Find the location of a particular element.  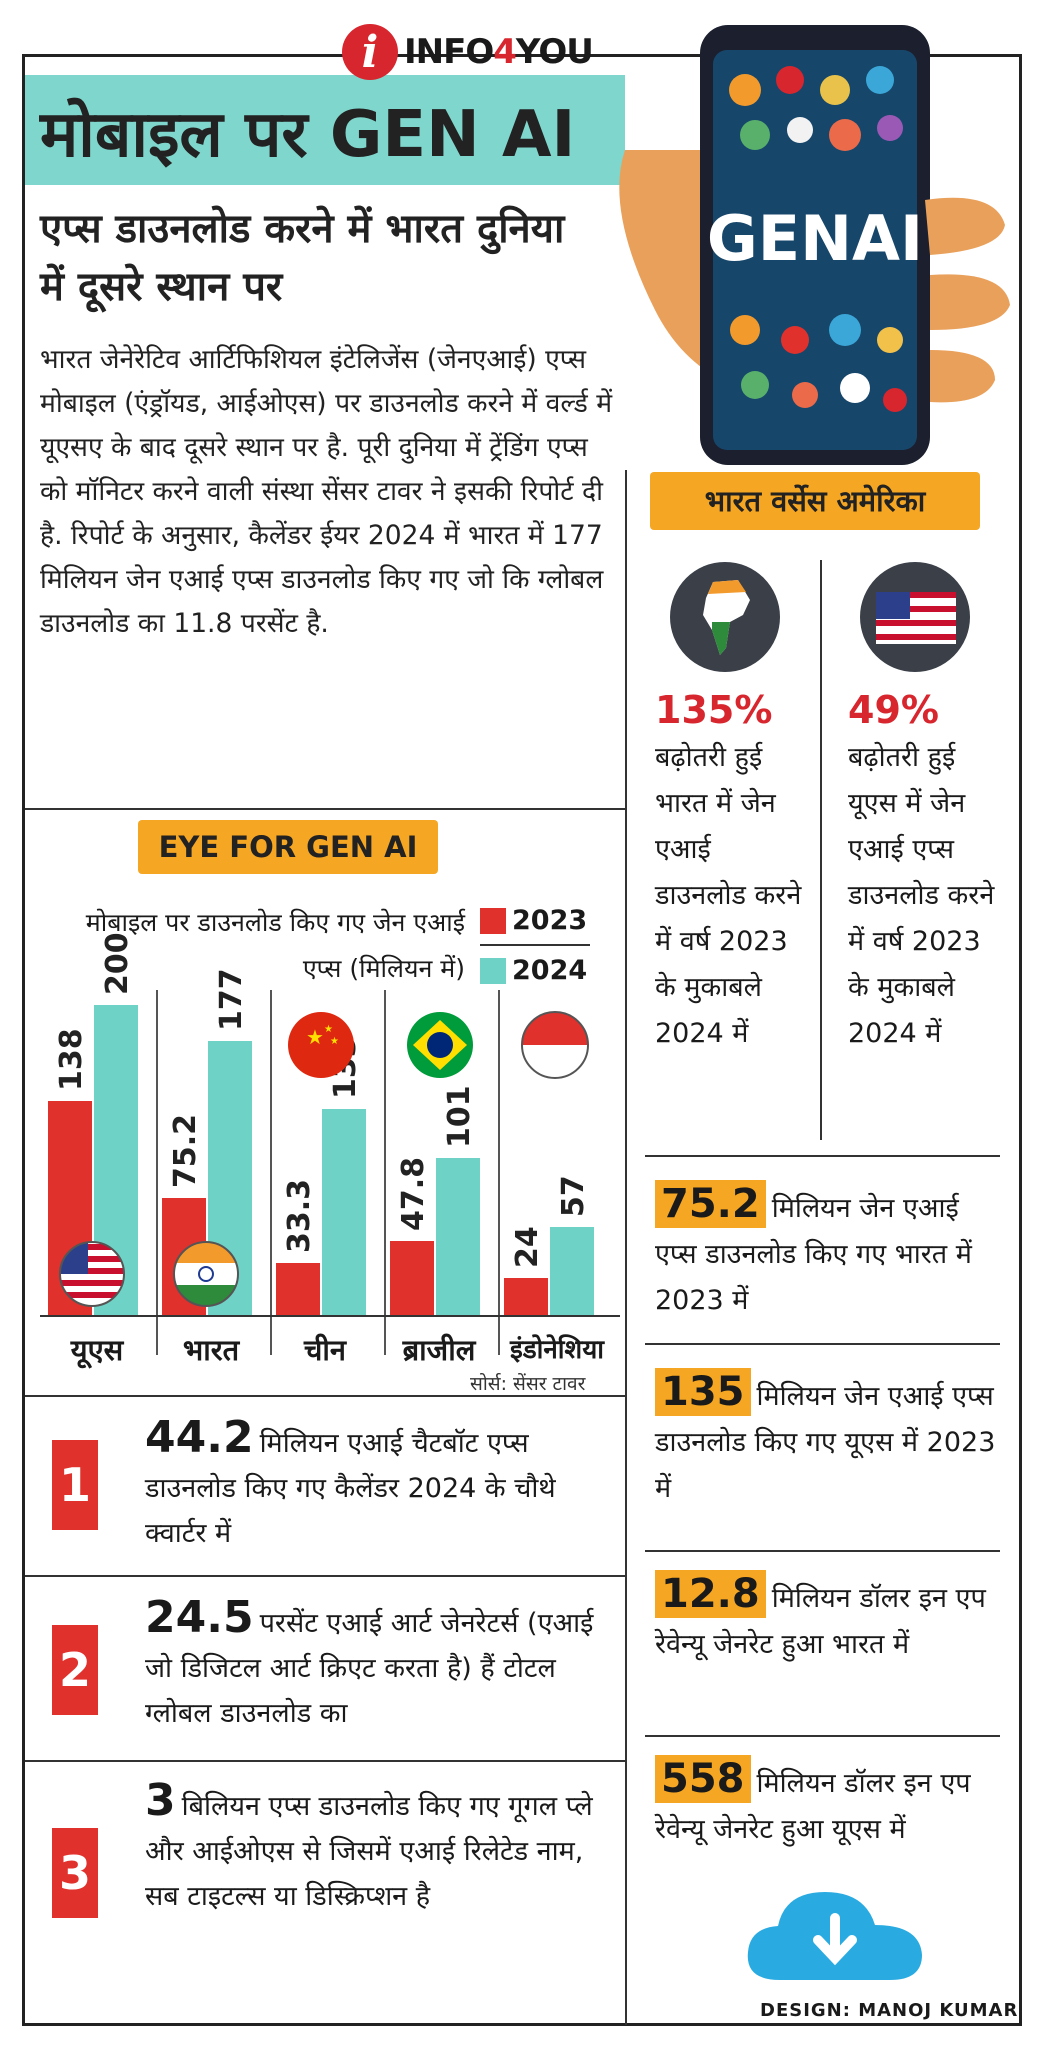

fact-3-value: 3 is located at coordinates (160, 1800).